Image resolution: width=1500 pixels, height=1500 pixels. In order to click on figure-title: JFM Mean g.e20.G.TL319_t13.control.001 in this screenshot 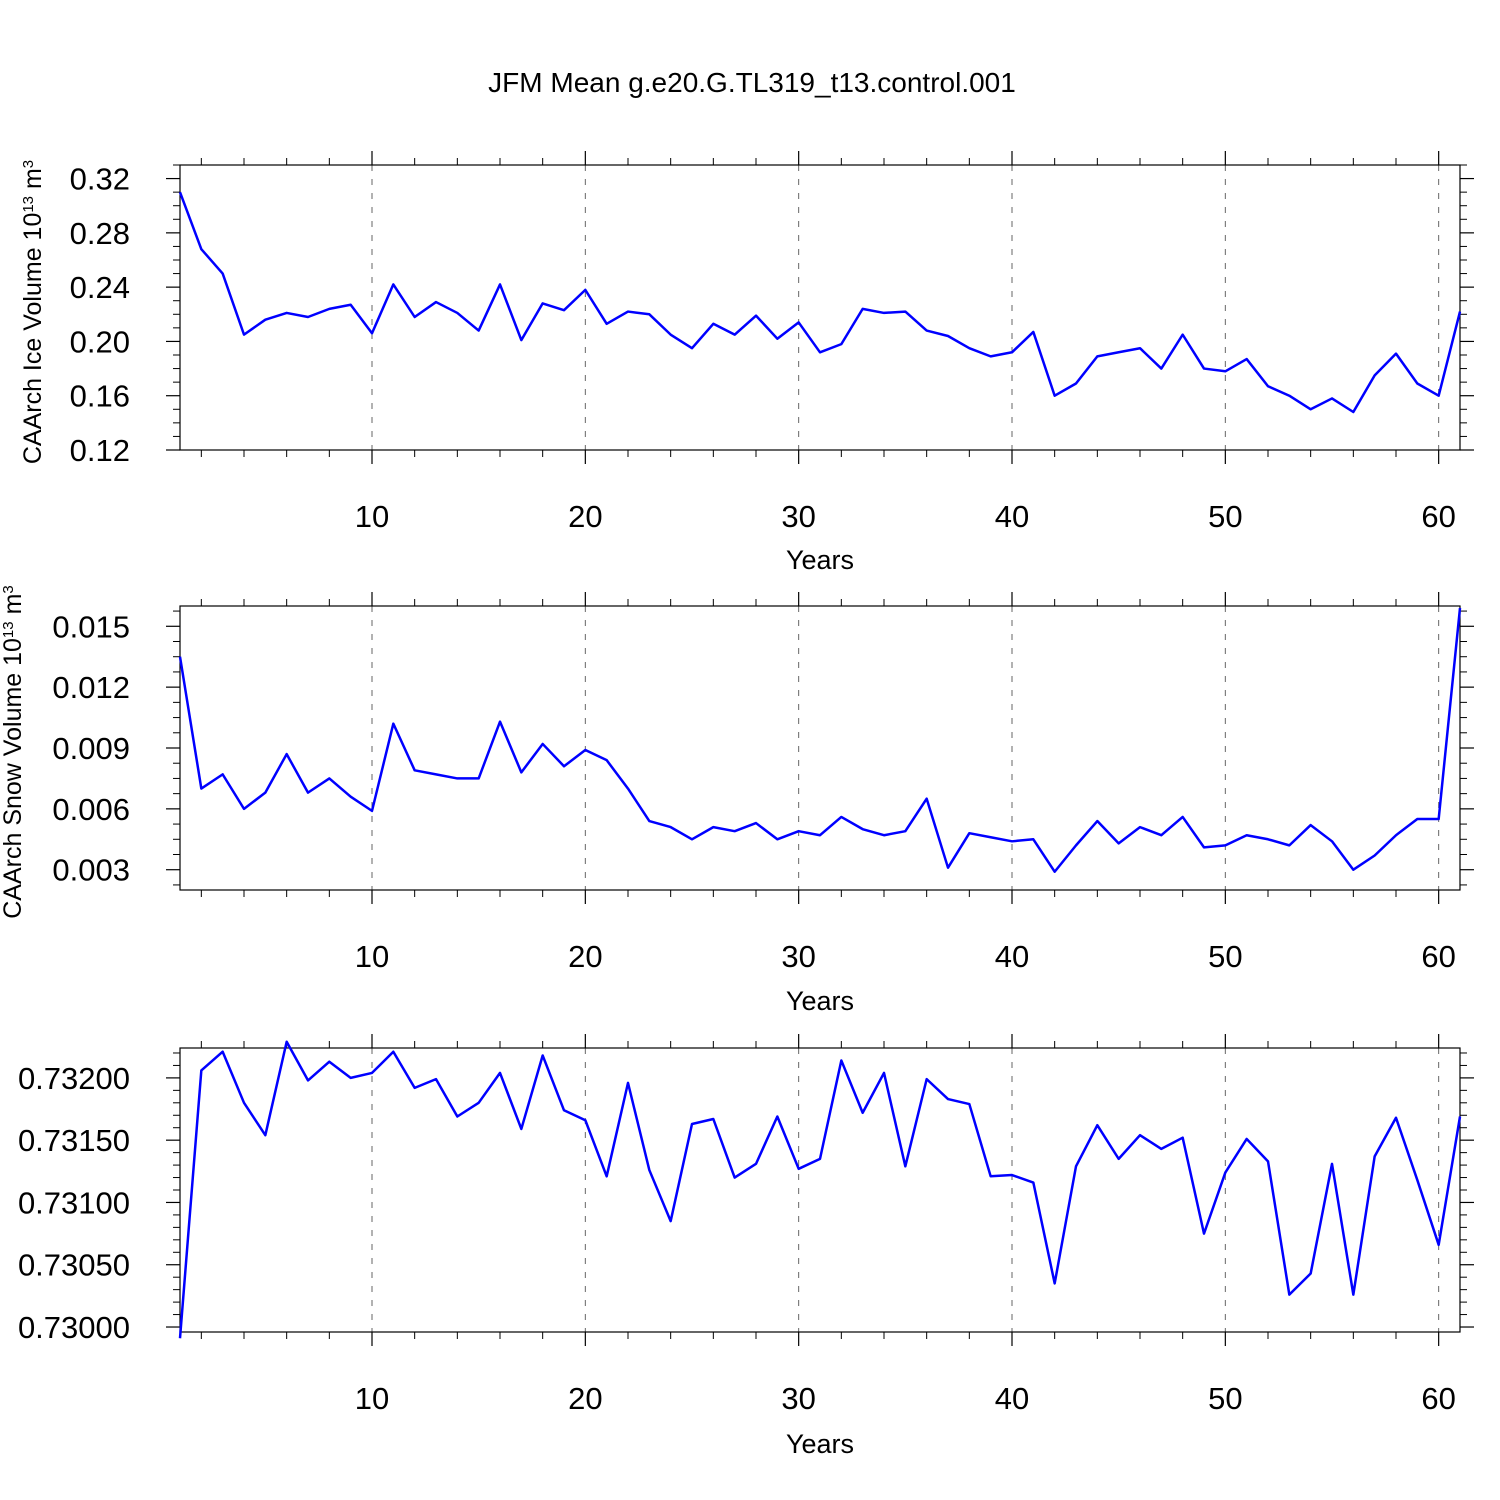, I will do `click(752, 82)`.